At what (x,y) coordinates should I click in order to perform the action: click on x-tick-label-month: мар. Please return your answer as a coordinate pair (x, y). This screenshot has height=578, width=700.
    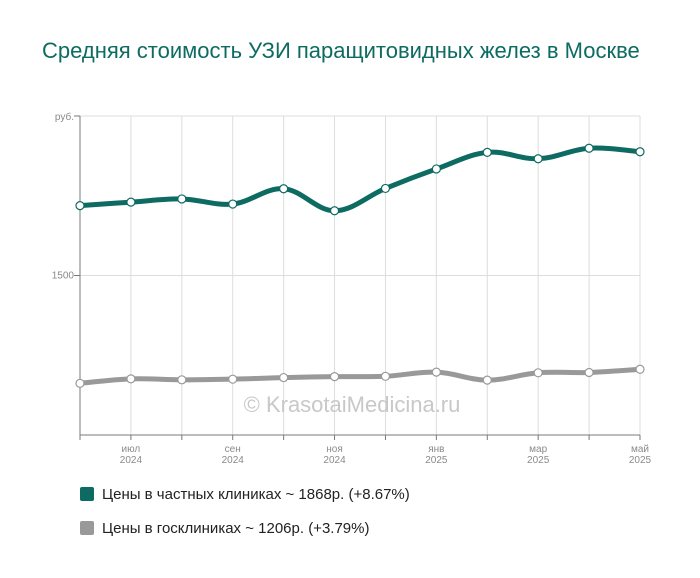
    Looking at the image, I should click on (538, 449).